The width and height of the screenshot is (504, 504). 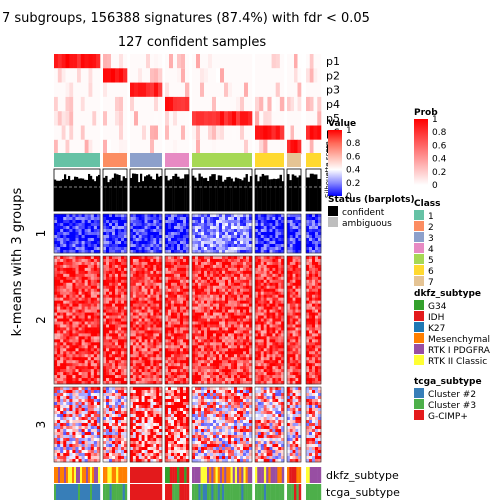 What do you see at coordinates (106, 193) in the screenshot?
I see `silhouette-bar` at bounding box center [106, 193].